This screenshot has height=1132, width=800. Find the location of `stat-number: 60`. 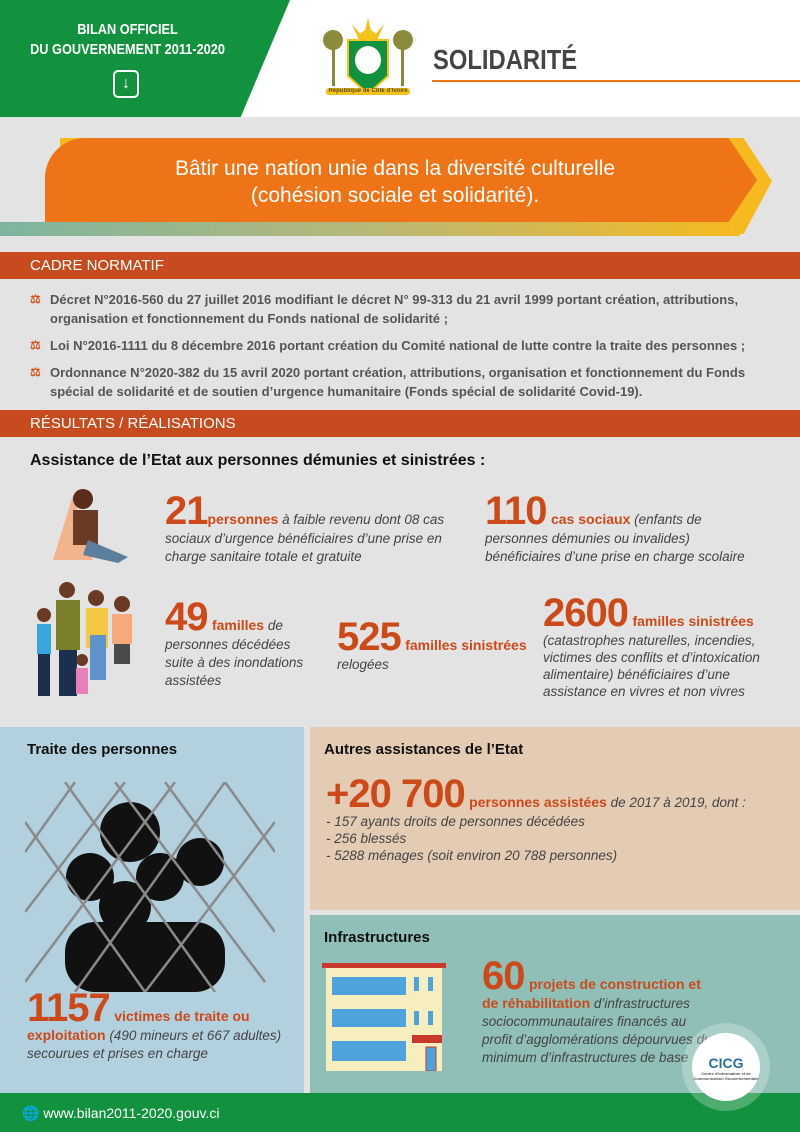

stat-number: 60 is located at coordinates (503, 976).